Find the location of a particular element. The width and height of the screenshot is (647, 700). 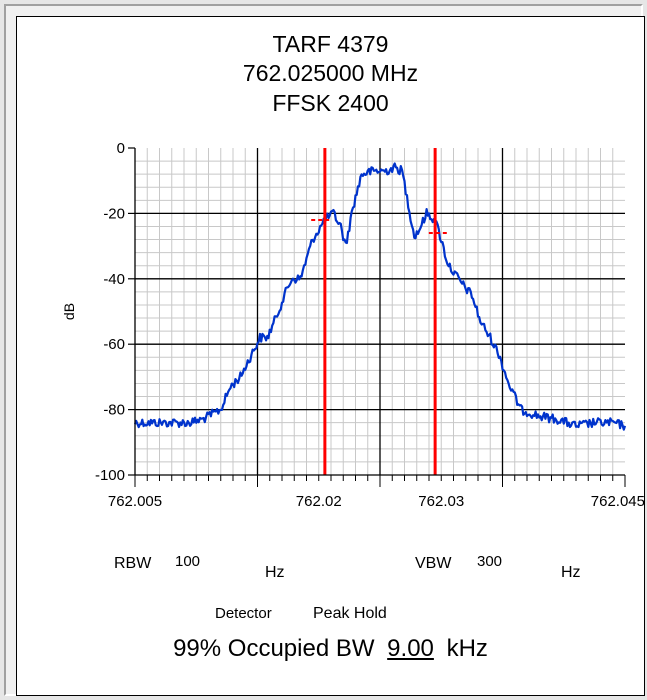

occupied-bw-unit: kHz is located at coordinates (467, 648).